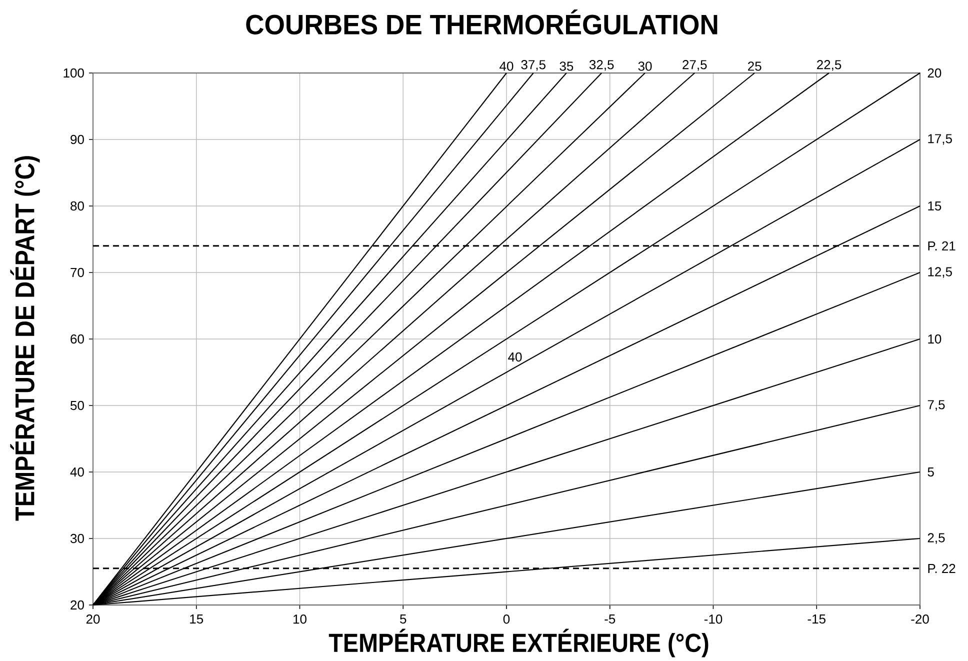 This screenshot has width=968, height=661. I want to click on series-label: 25, so click(755, 66).